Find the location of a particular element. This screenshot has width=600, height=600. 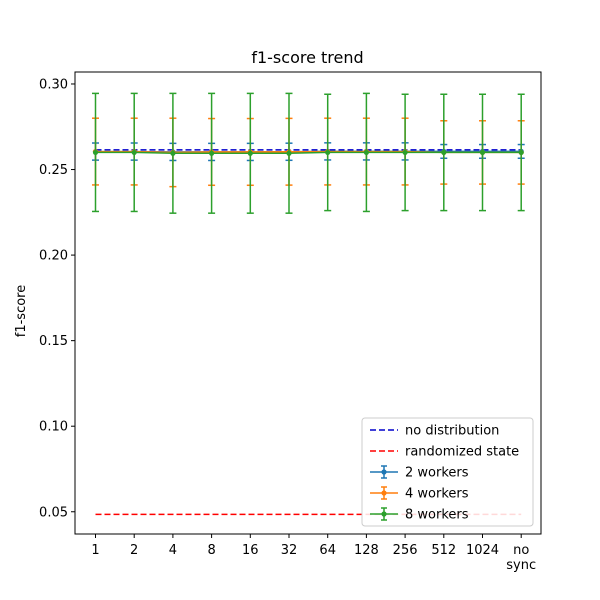

legend-label: no distribution is located at coordinates (452, 431).